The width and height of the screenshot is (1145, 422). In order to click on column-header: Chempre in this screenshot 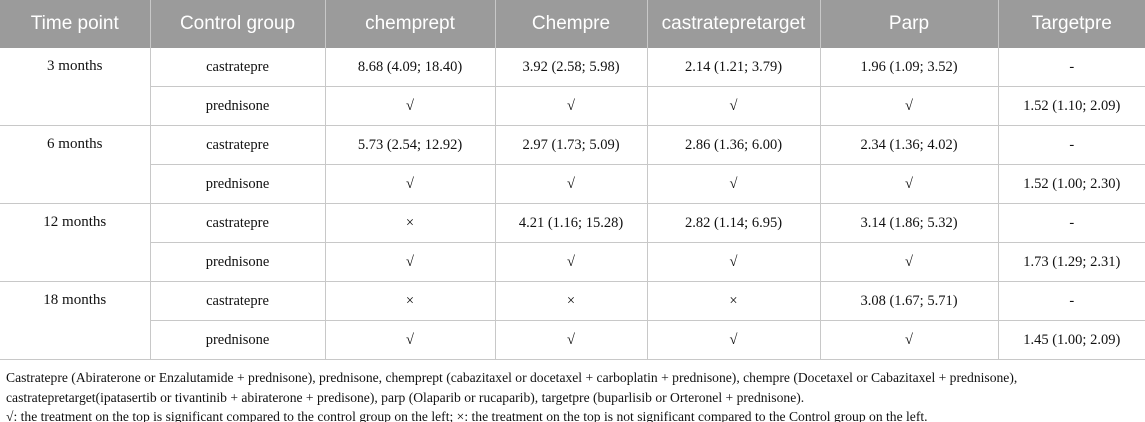, I will do `click(571, 24)`.